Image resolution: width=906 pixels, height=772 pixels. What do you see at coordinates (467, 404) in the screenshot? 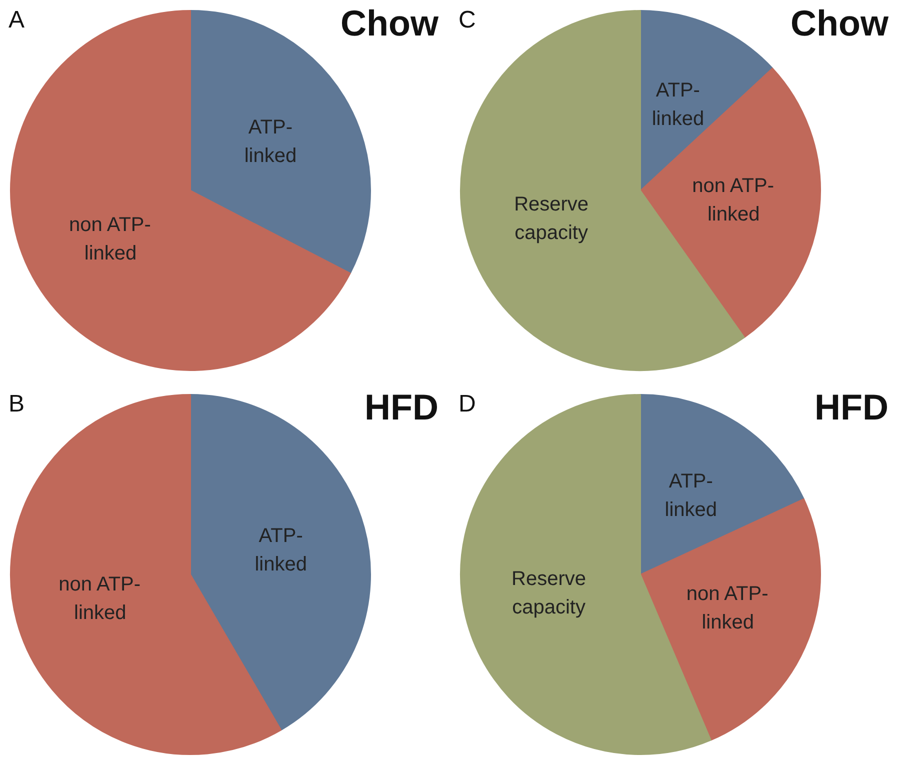
I see `text: D` at bounding box center [467, 404].